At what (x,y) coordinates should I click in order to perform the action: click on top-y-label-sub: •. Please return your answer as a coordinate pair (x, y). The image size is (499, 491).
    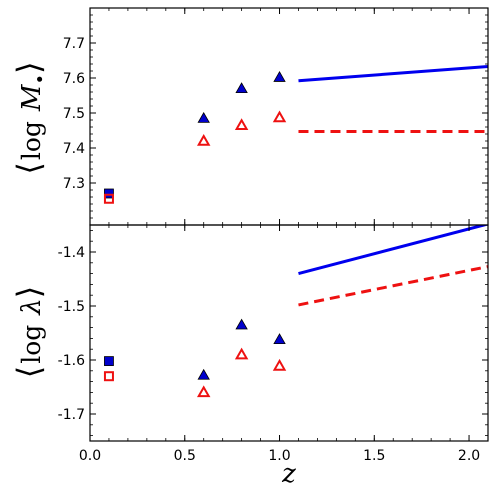
    Looking at the image, I should click on (40, 79).